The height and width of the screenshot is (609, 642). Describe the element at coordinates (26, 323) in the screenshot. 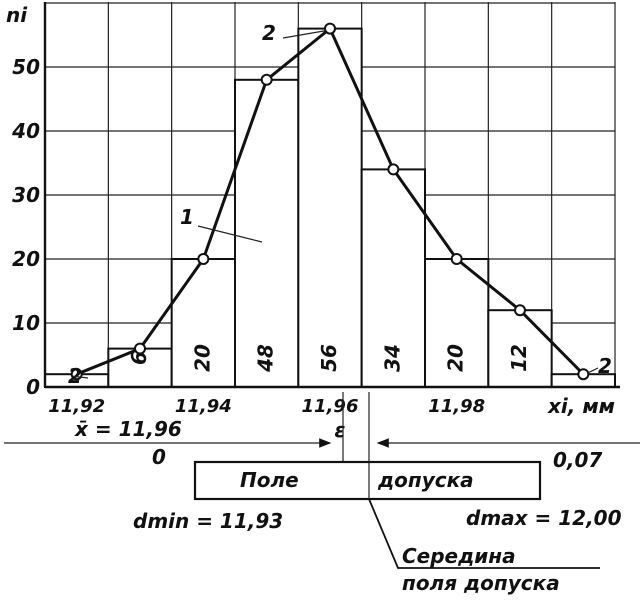

I see `y-tick-label: 10` at that location.